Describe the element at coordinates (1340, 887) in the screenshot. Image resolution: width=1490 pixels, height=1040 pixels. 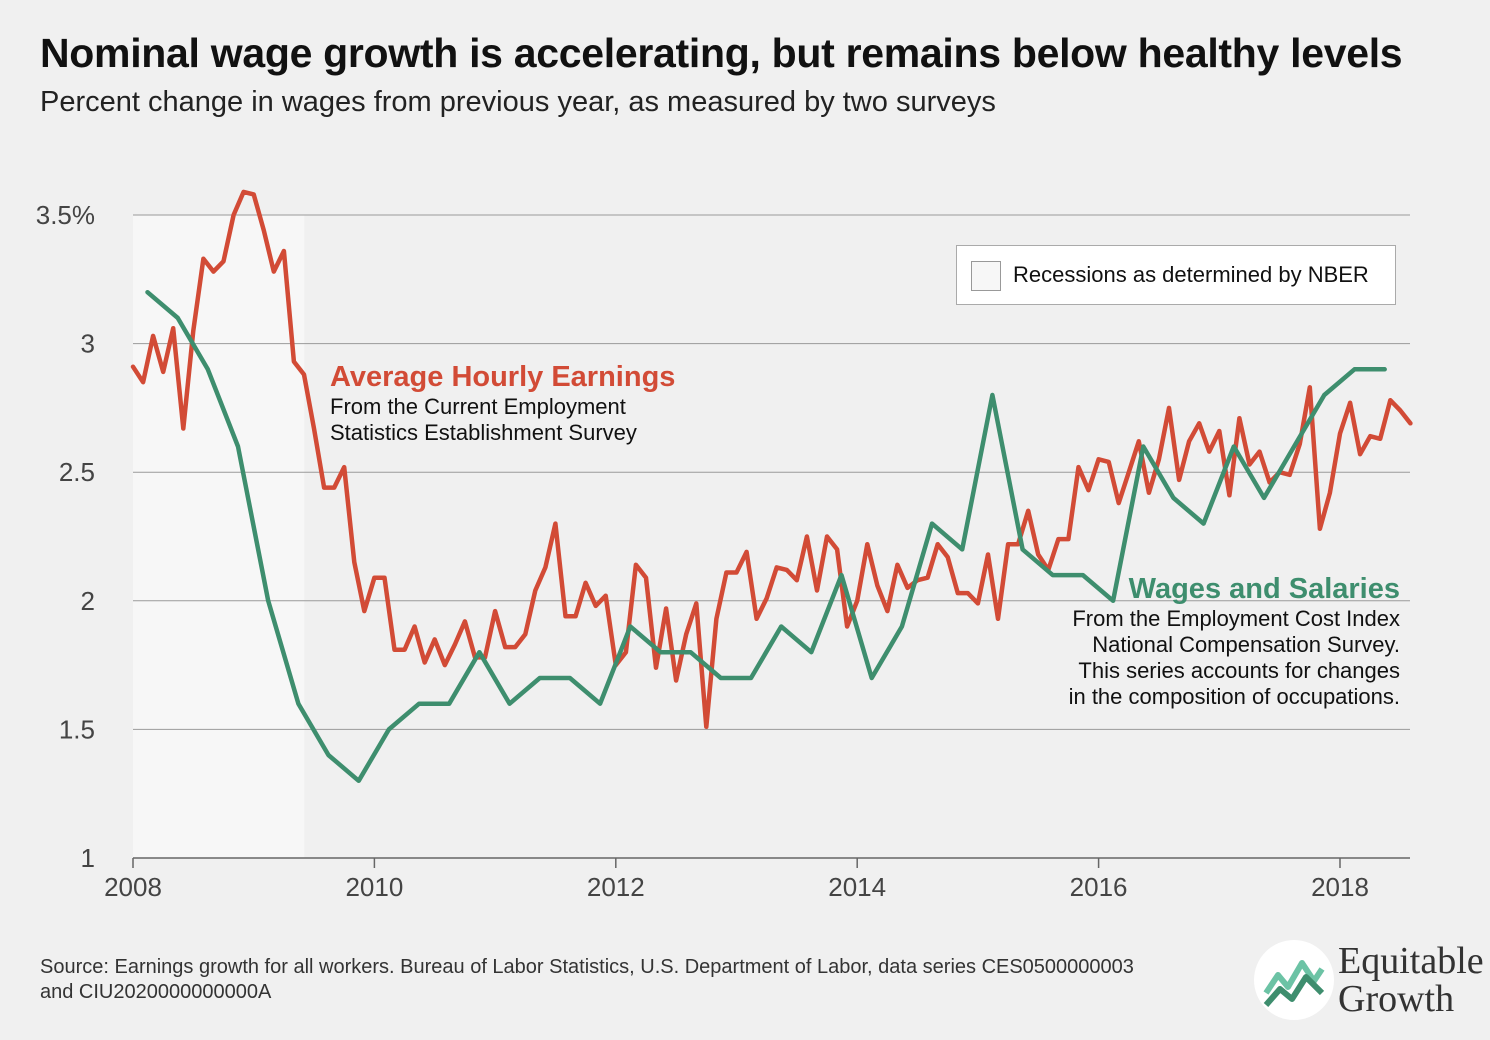
I see `x-tick-label: 2018` at that location.